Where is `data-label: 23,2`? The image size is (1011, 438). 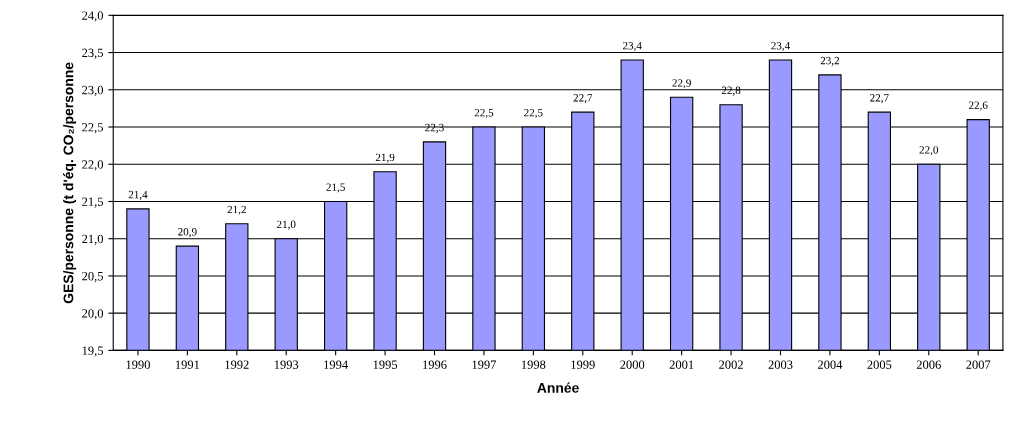
data-label: 23,2 is located at coordinates (830, 61).